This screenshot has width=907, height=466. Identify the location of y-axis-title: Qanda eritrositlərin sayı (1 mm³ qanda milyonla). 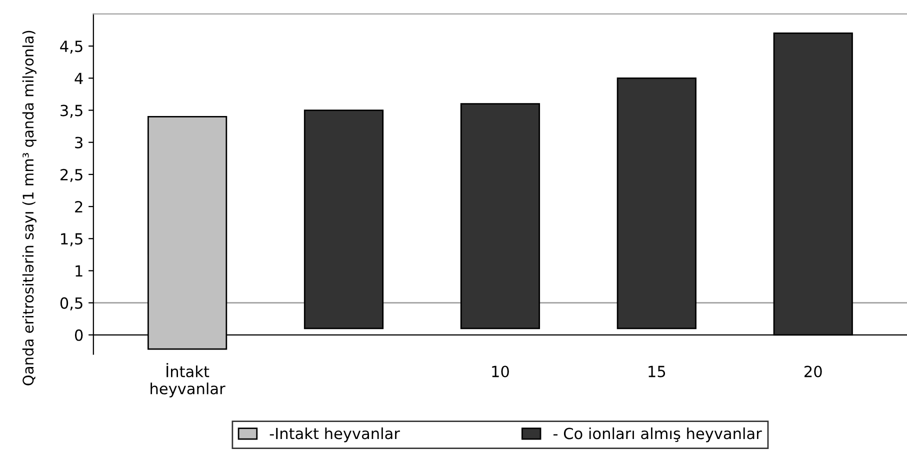
(29, 208).